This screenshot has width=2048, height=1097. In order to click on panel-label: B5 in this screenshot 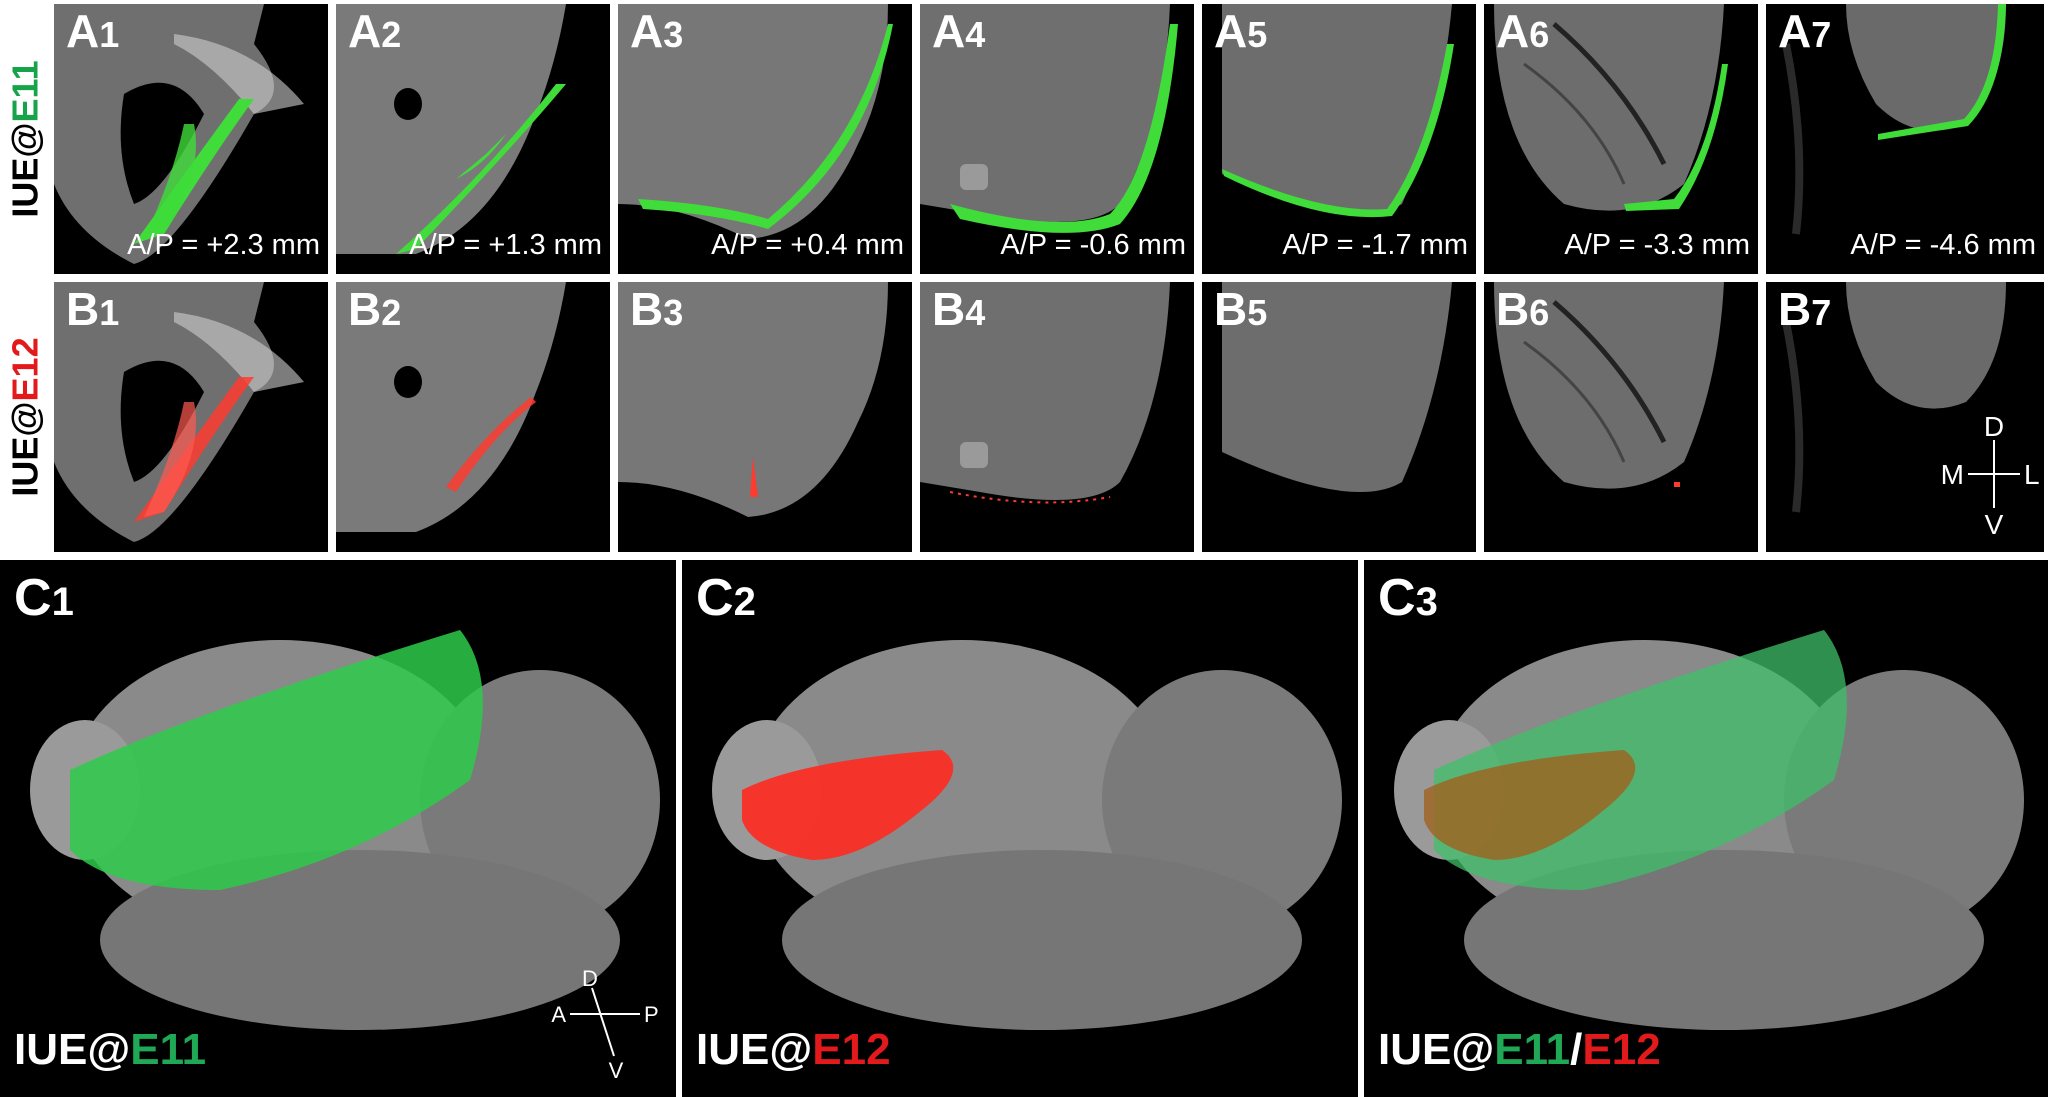, I will do `click(1241, 309)`.